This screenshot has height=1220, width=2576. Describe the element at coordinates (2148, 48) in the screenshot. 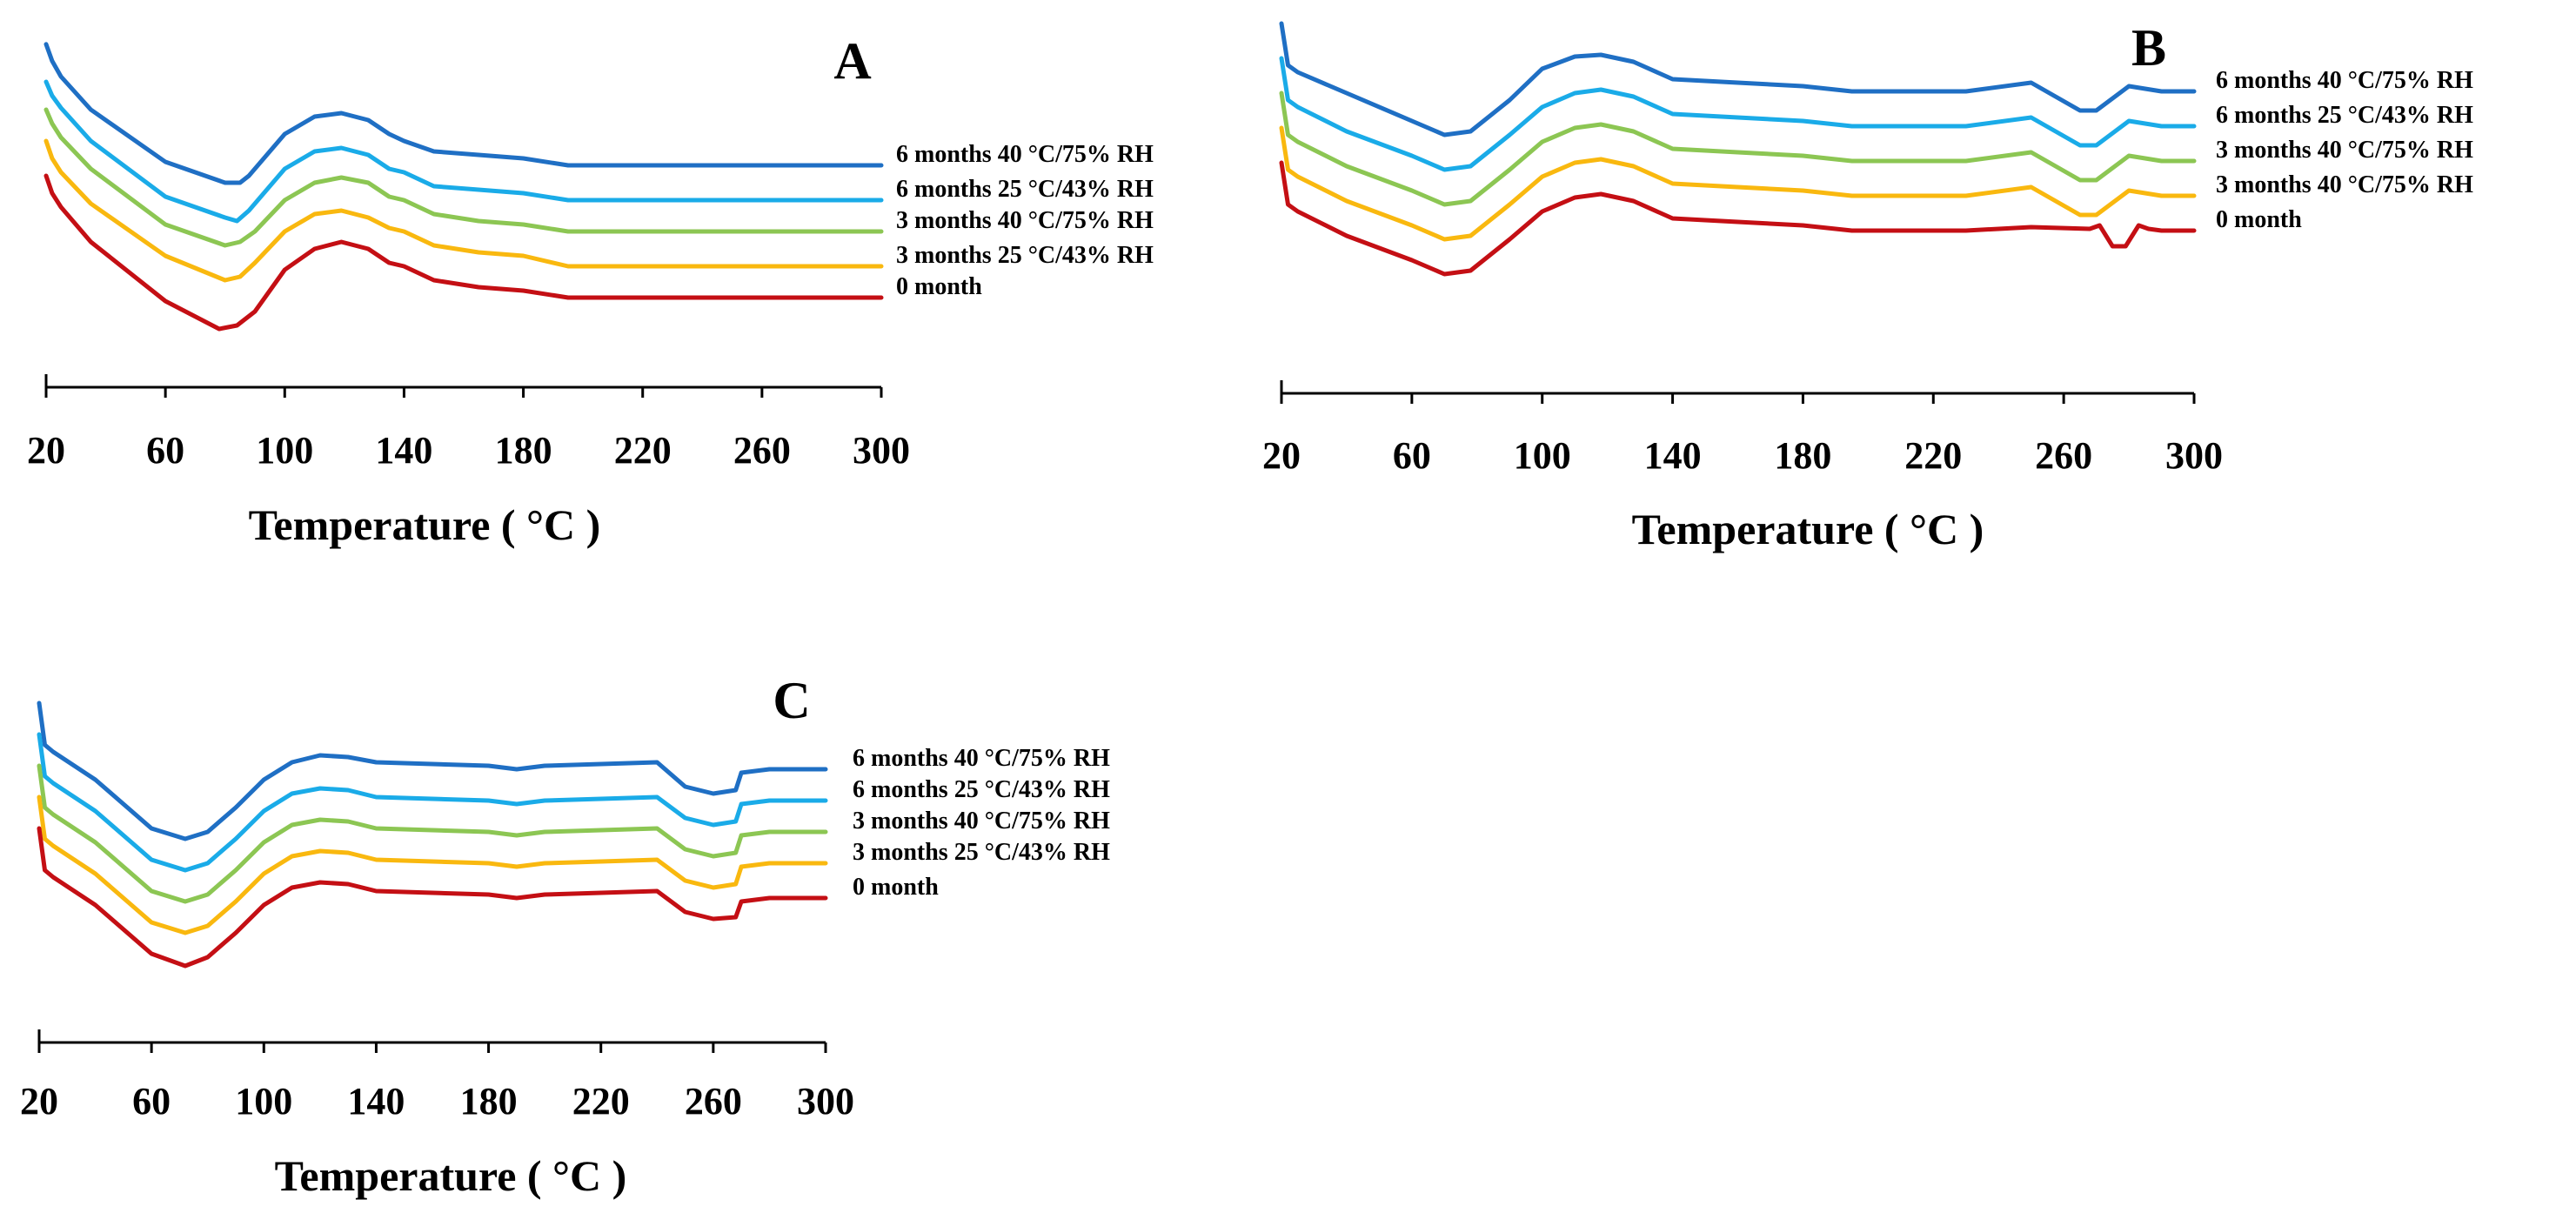

I see `panel-letter: B` at that location.